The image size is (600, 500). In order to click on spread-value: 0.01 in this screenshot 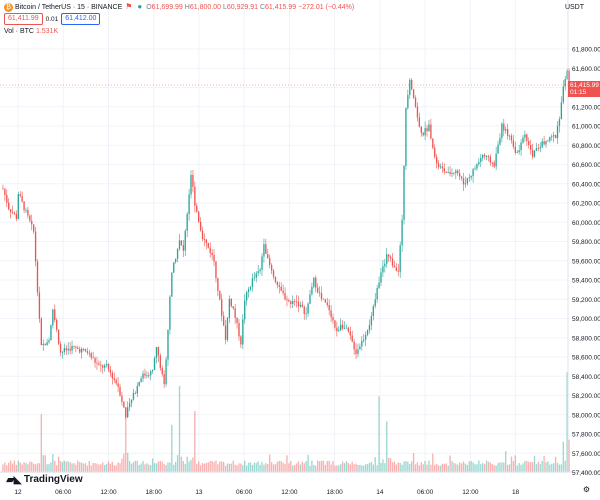, I will do `click(52, 19)`.